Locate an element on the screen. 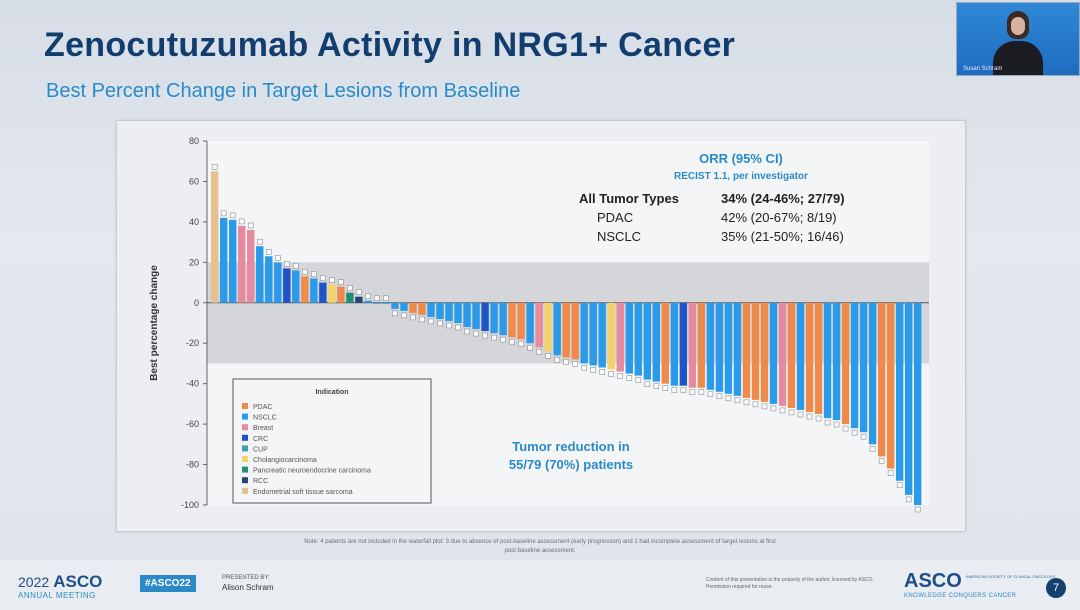 Image resolution: width=1080 pixels, height=610 pixels. legend-label: RCC is located at coordinates (260, 481).